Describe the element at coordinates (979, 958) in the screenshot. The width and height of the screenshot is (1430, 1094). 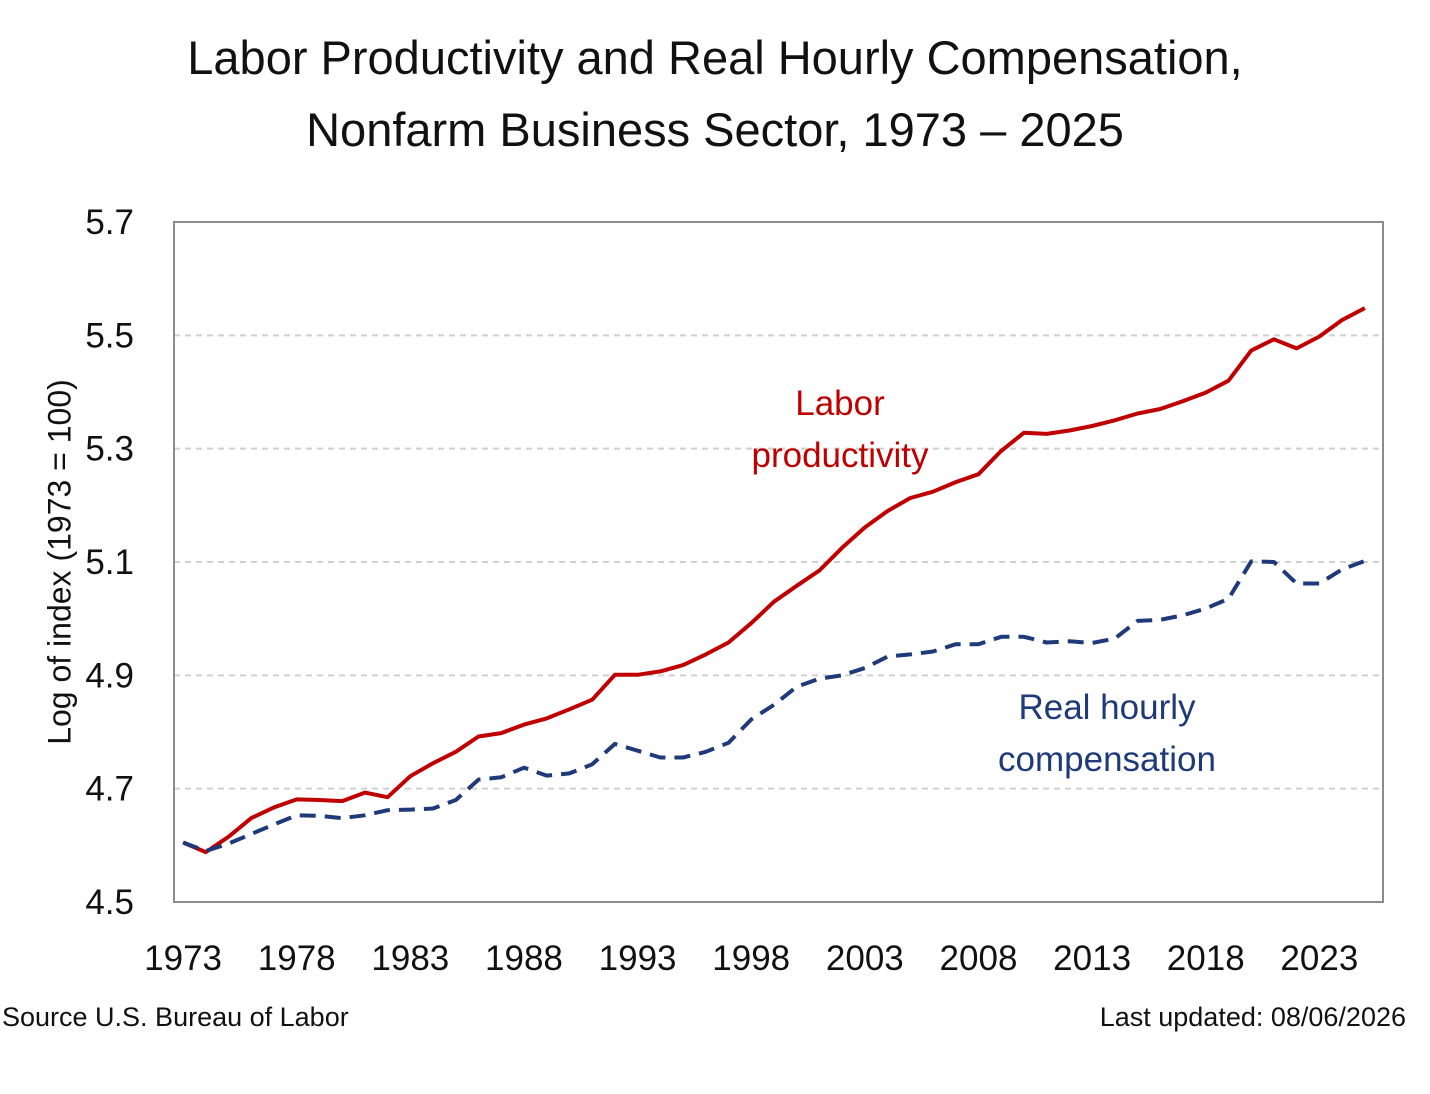
I see `x-tick-label: 2008` at that location.